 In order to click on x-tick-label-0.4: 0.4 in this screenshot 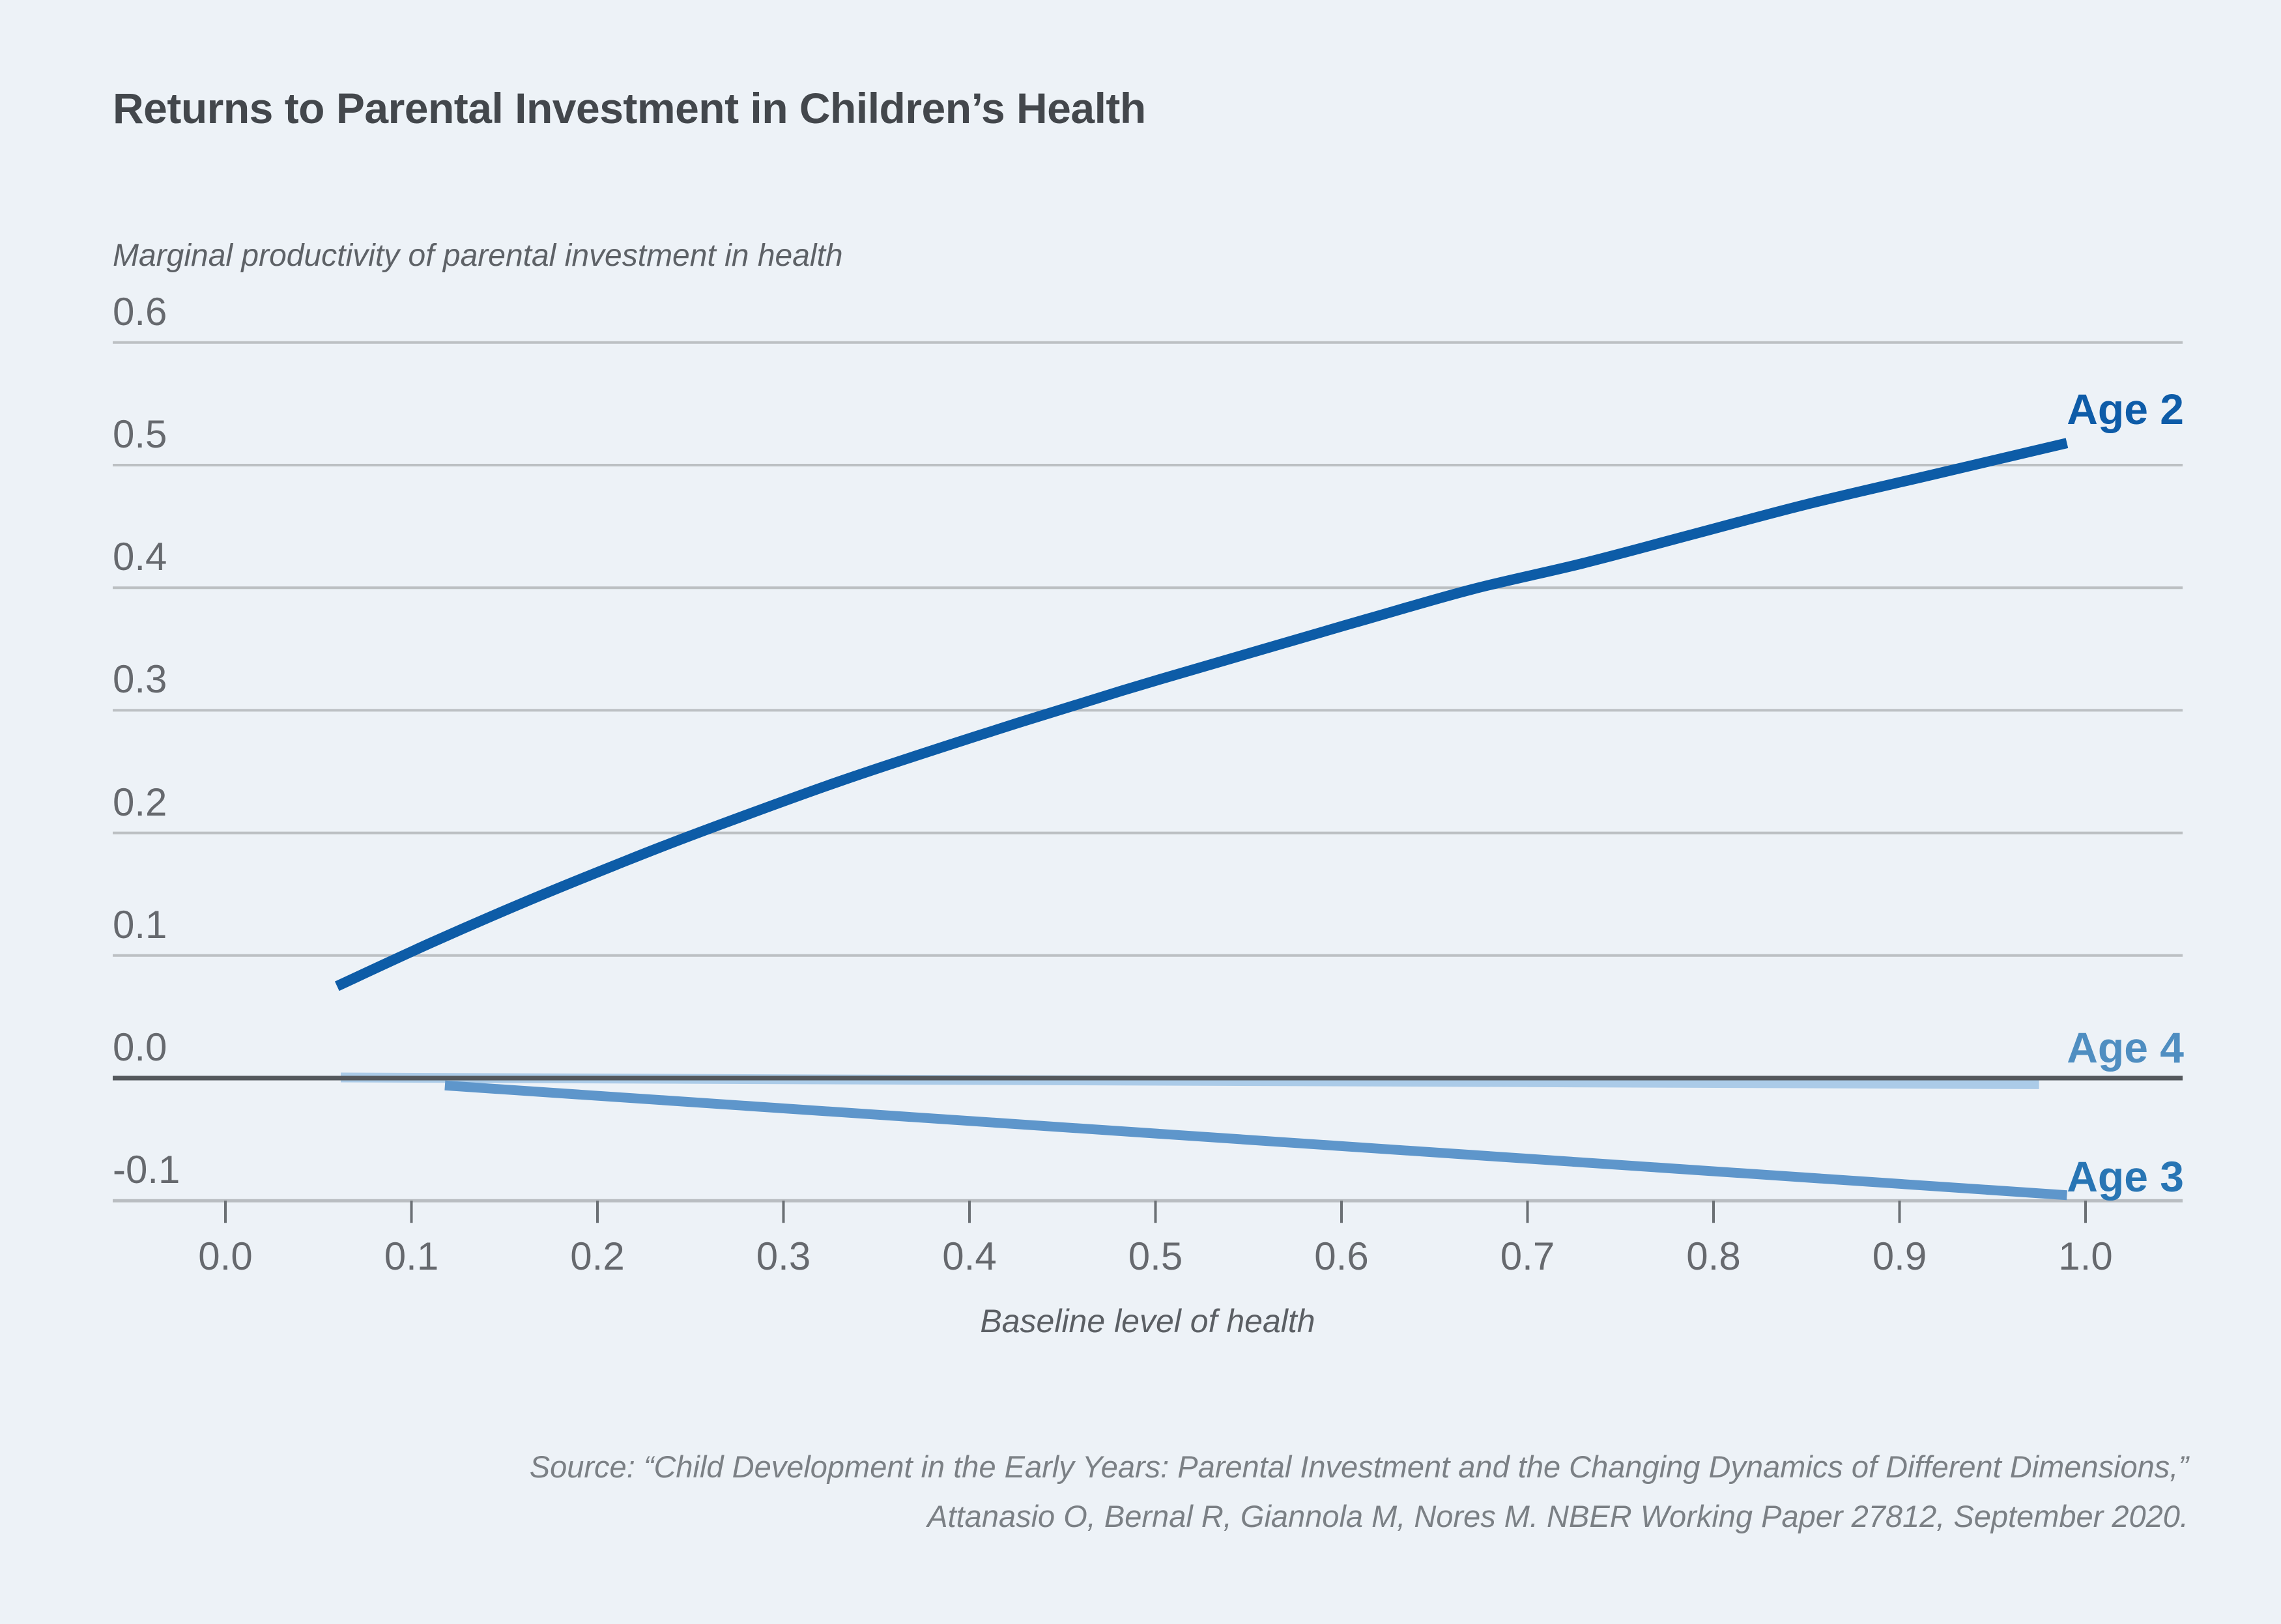, I will do `click(969, 1256)`.